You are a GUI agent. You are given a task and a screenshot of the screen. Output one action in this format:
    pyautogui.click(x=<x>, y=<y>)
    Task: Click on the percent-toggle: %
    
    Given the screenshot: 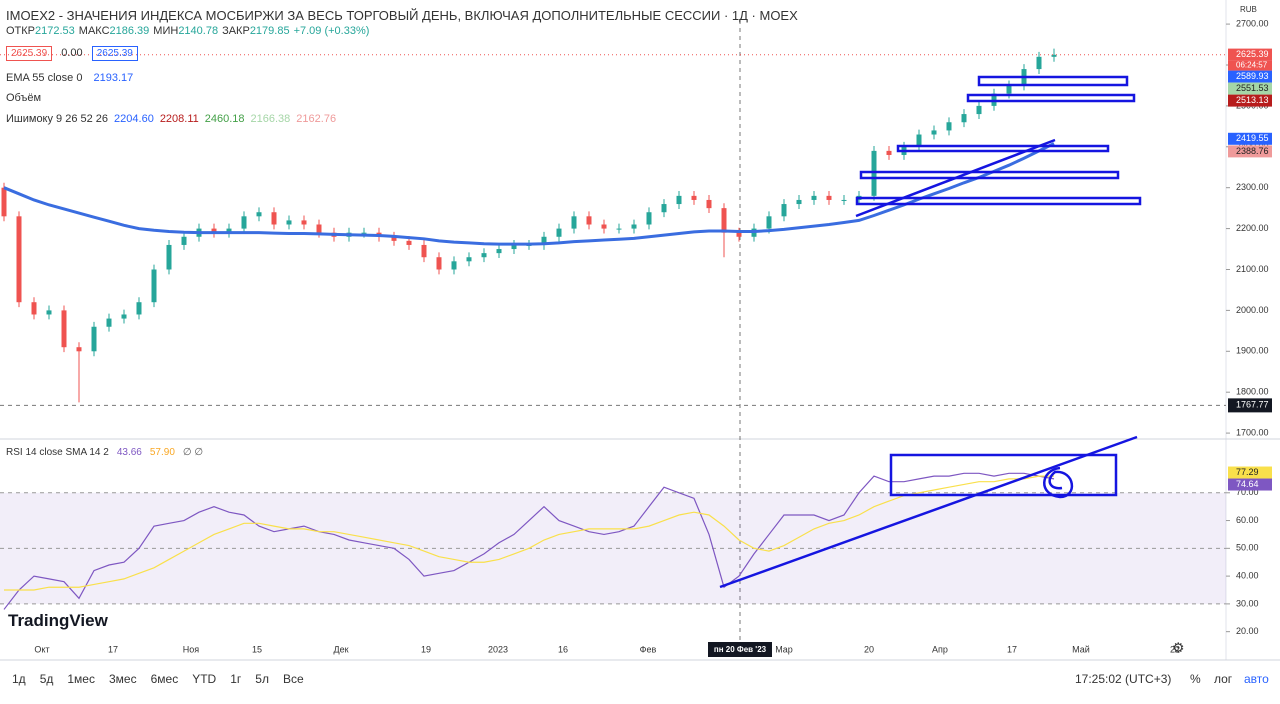 What is the action you would take?
    pyautogui.click(x=1195, y=679)
    